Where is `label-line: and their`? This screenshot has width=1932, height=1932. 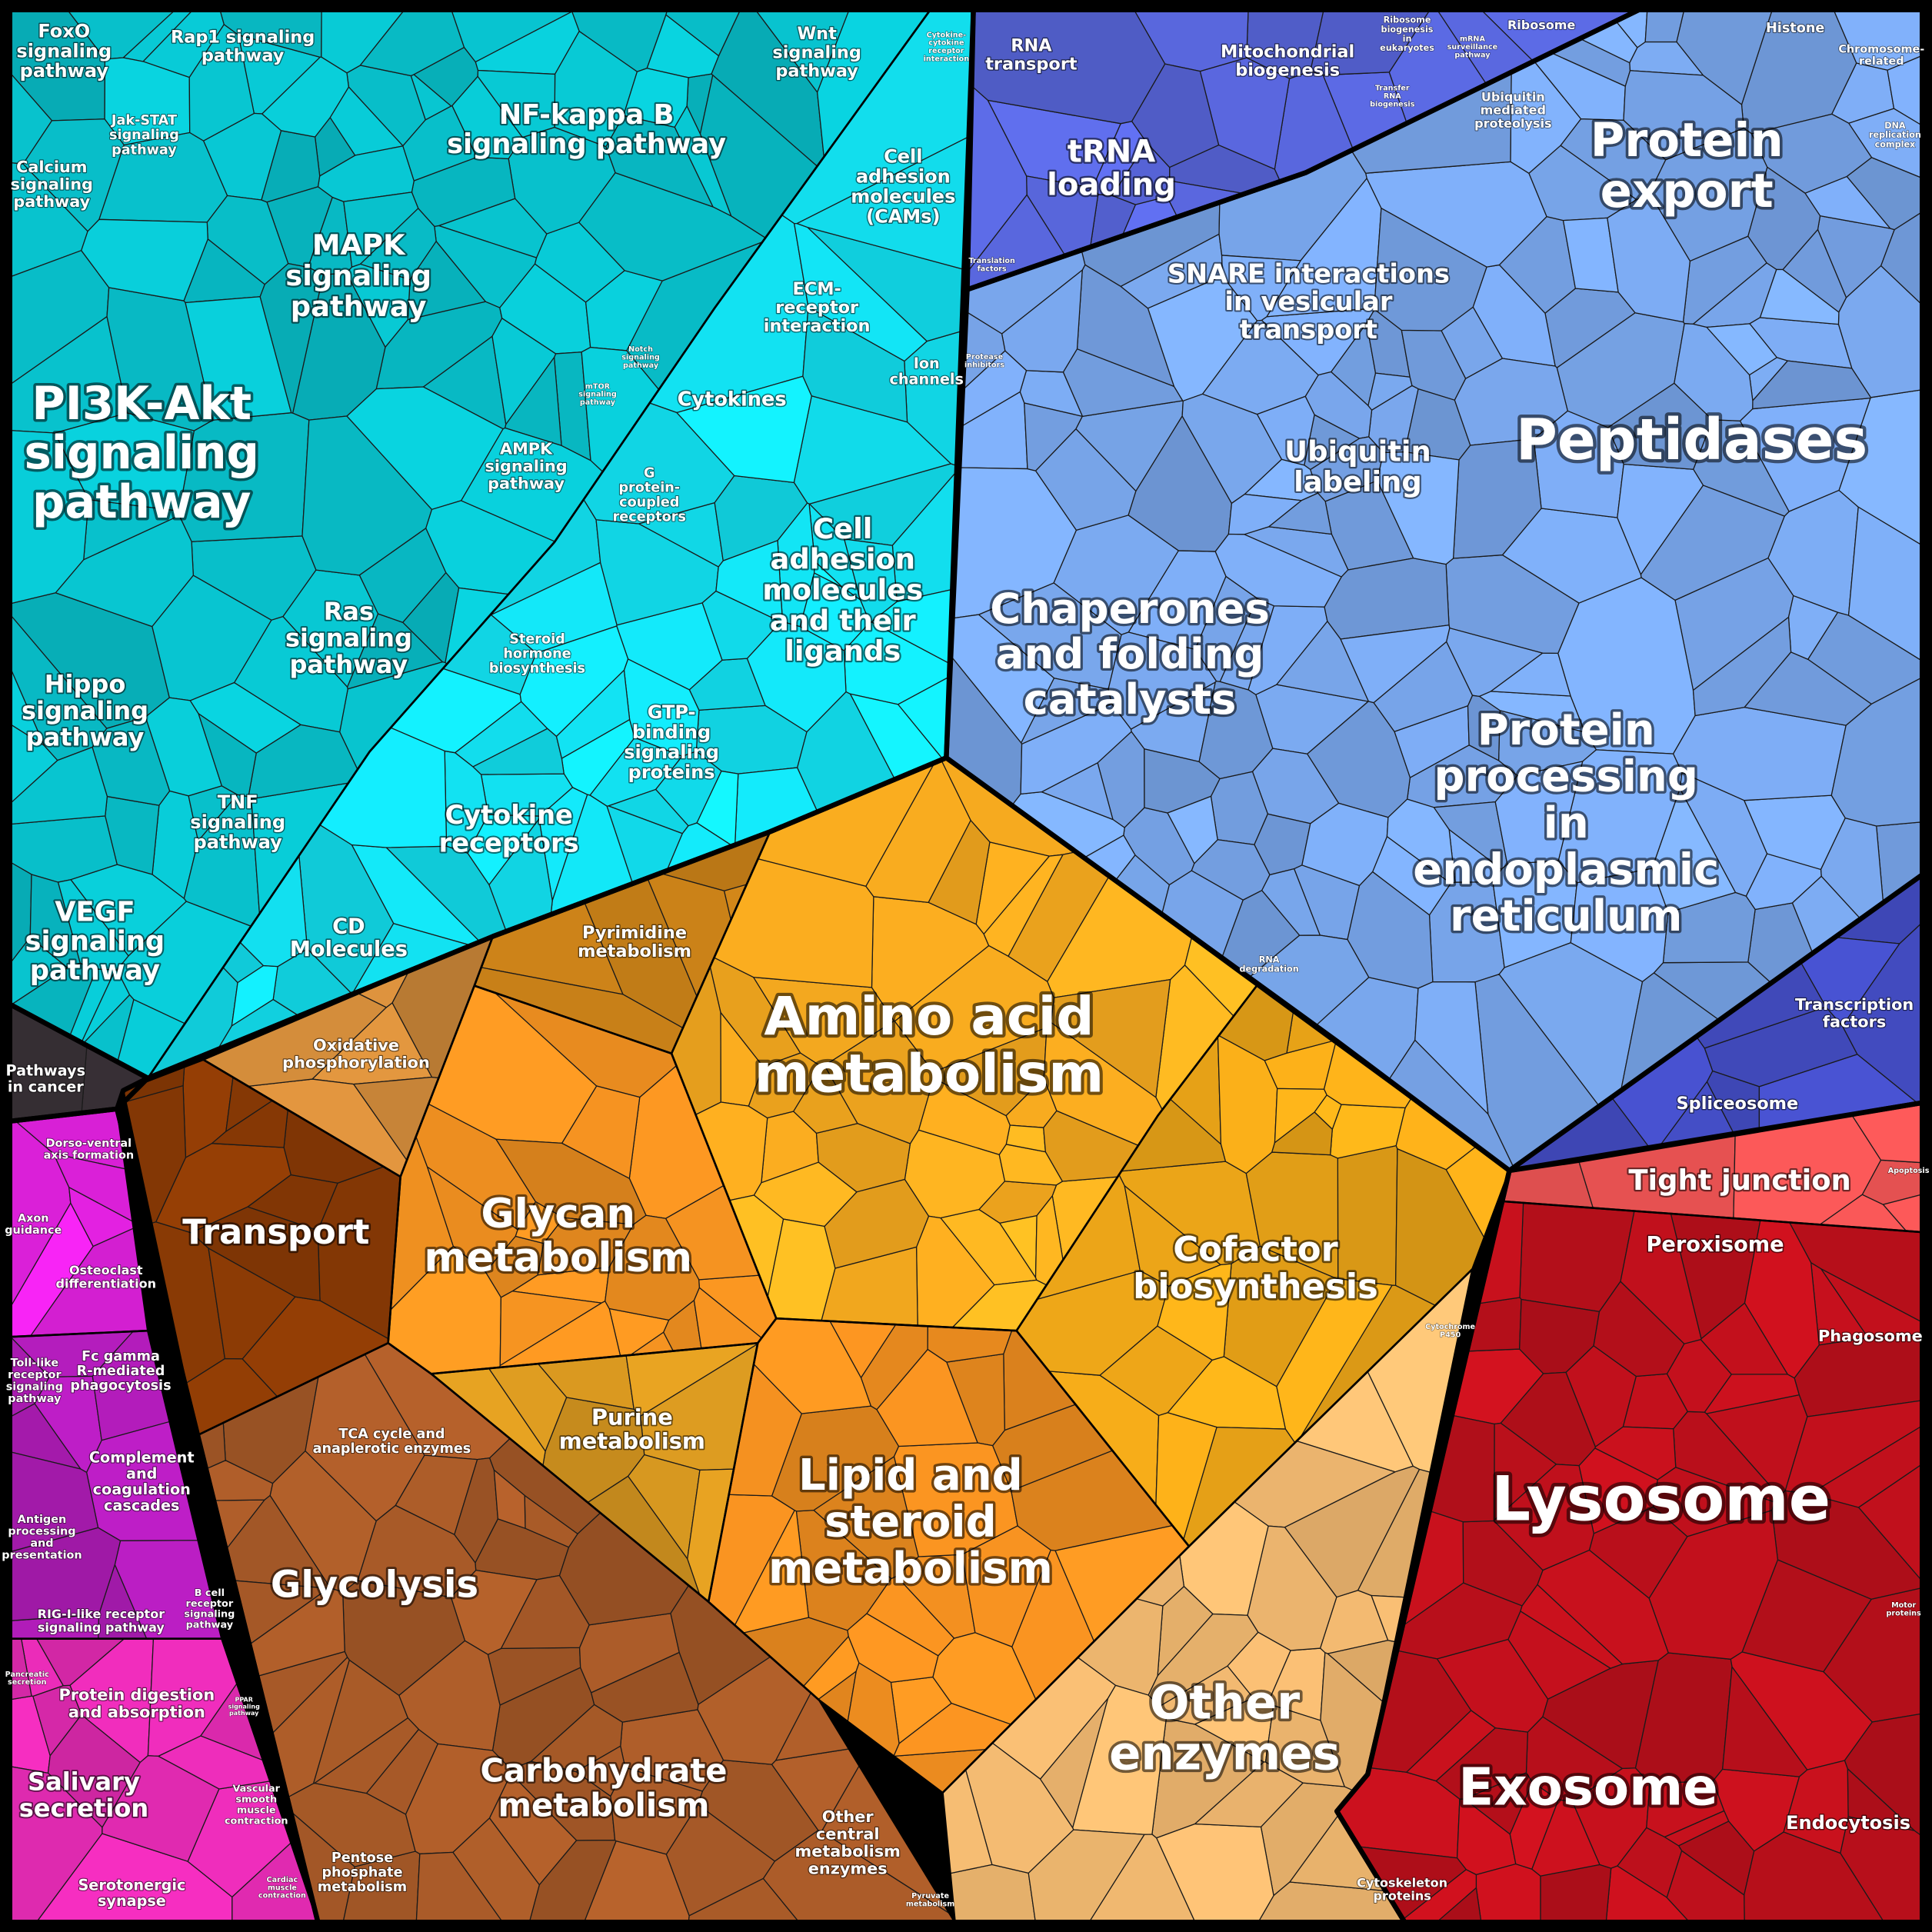 label-line: and their is located at coordinates (843, 620).